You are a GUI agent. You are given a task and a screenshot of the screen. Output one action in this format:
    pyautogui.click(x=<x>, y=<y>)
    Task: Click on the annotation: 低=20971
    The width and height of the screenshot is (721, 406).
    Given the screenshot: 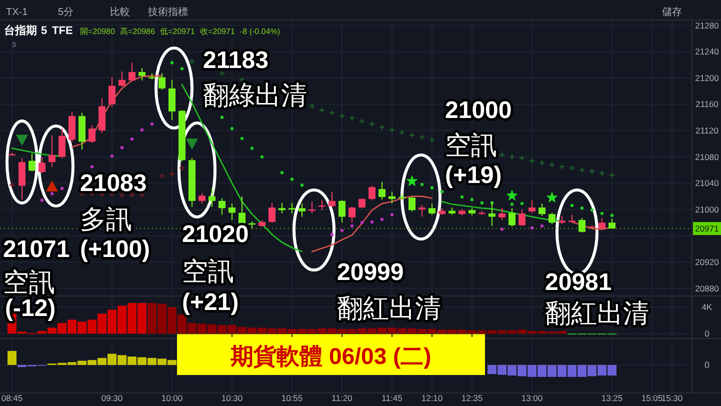 What is the action you would take?
    pyautogui.click(x=178, y=31)
    